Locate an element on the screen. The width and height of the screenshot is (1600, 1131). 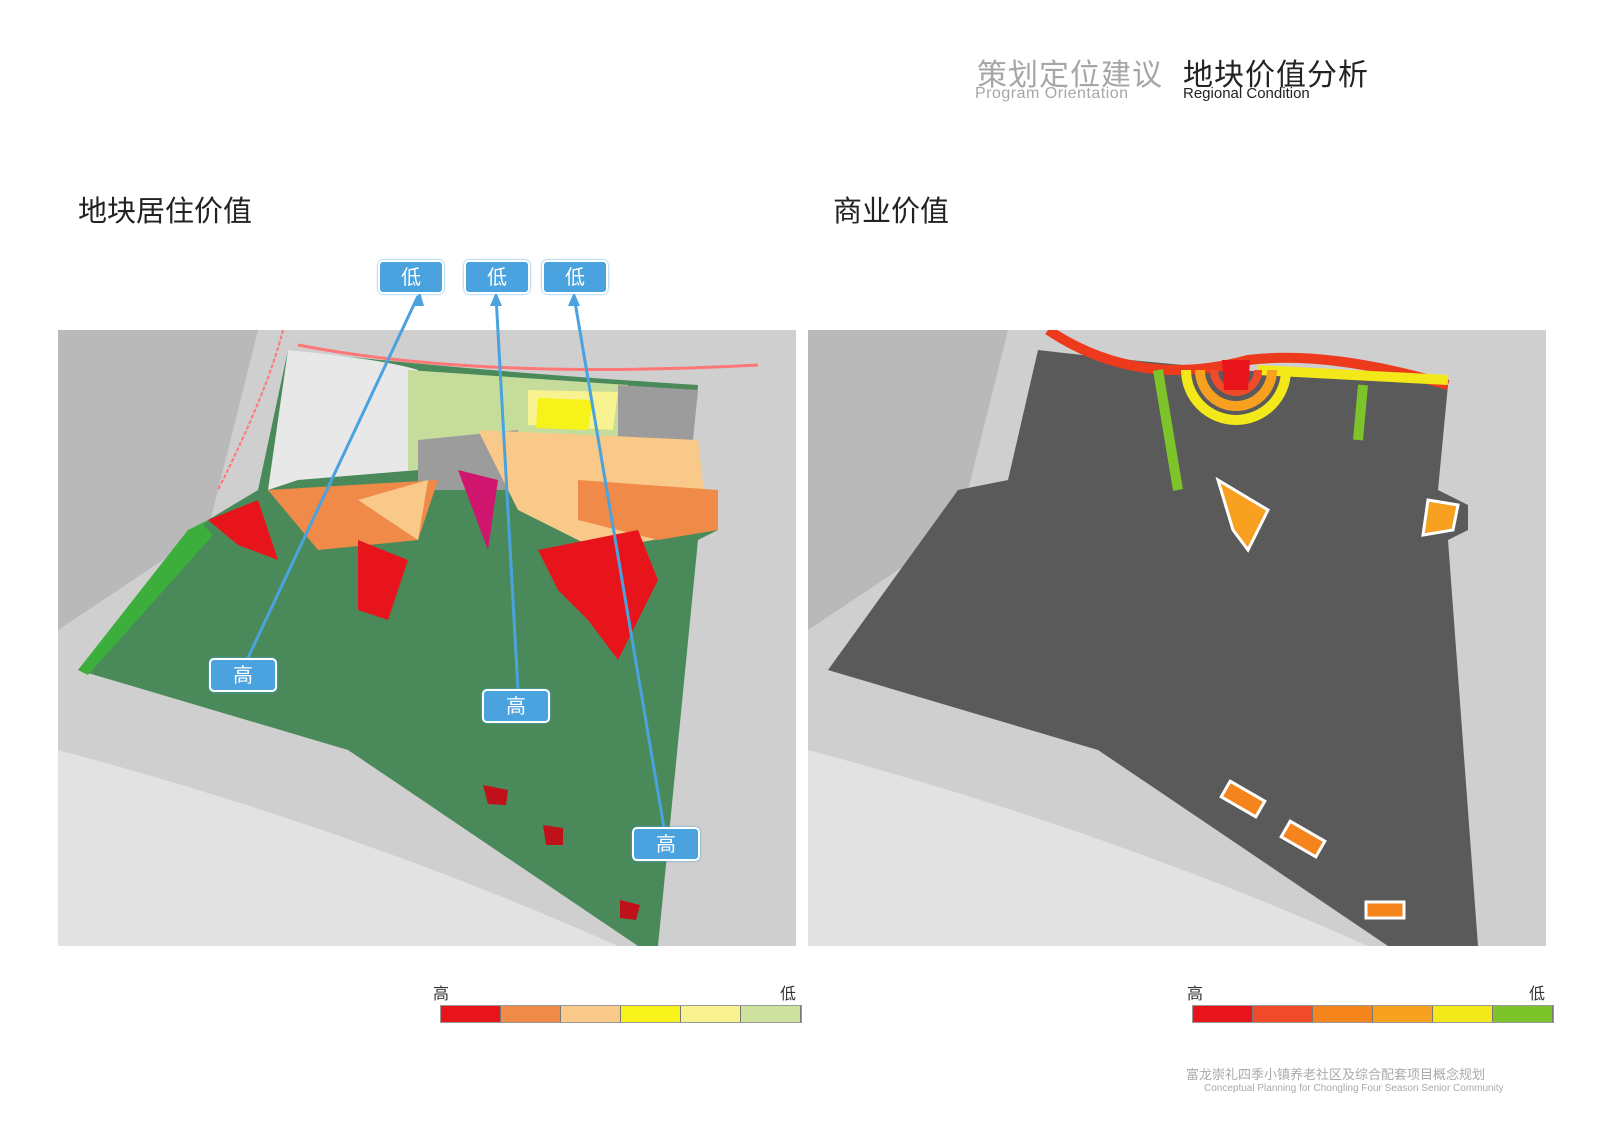
high-tag-3: 高 is located at coordinates (666, 844).